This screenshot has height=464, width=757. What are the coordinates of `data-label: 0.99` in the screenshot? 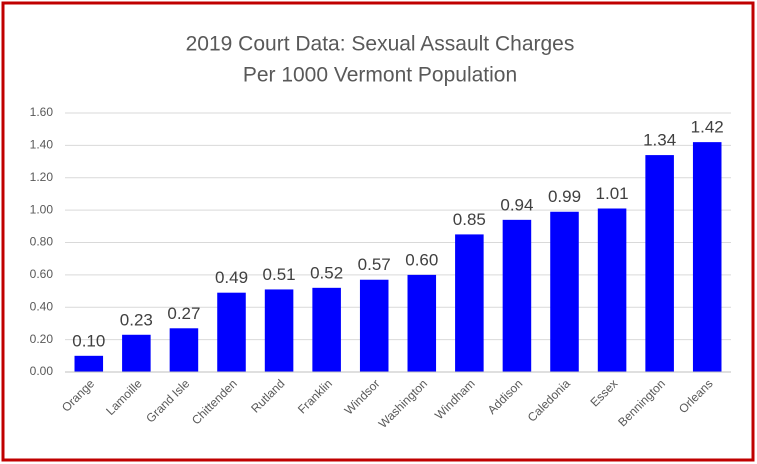 It's located at (564, 196).